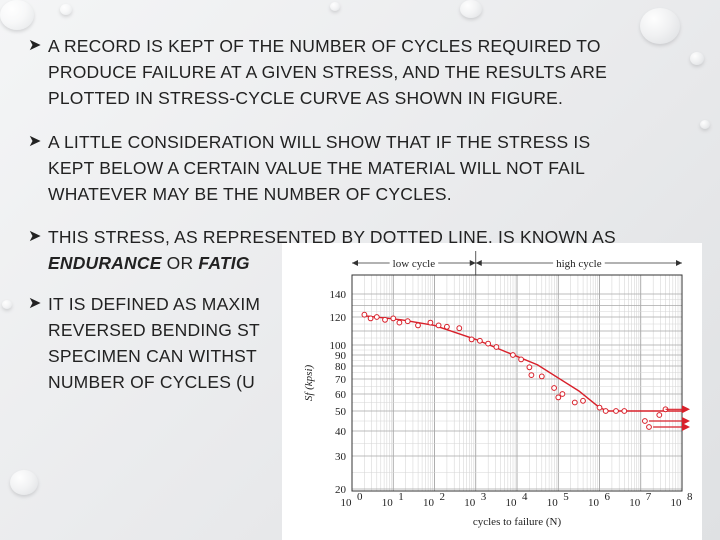 The height and width of the screenshot is (540, 720). What do you see at coordinates (566, 497) in the screenshot?
I see `x-tick-exponent: 5` at bounding box center [566, 497].